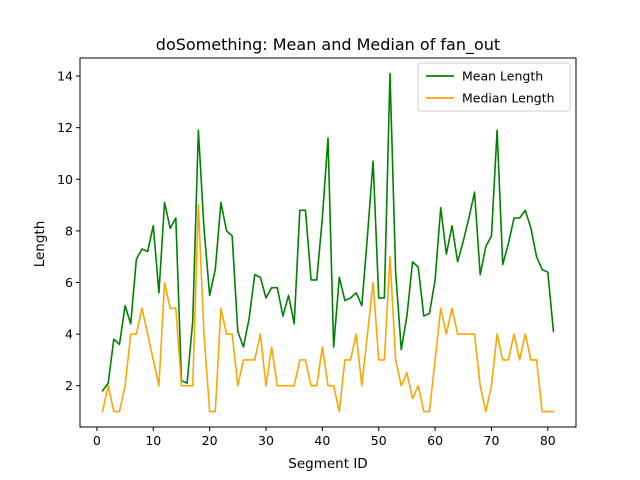 The width and height of the screenshot is (640, 480). Describe the element at coordinates (327, 464) in the screenshot. I see `x-axis-label: Segment ID` at that location.